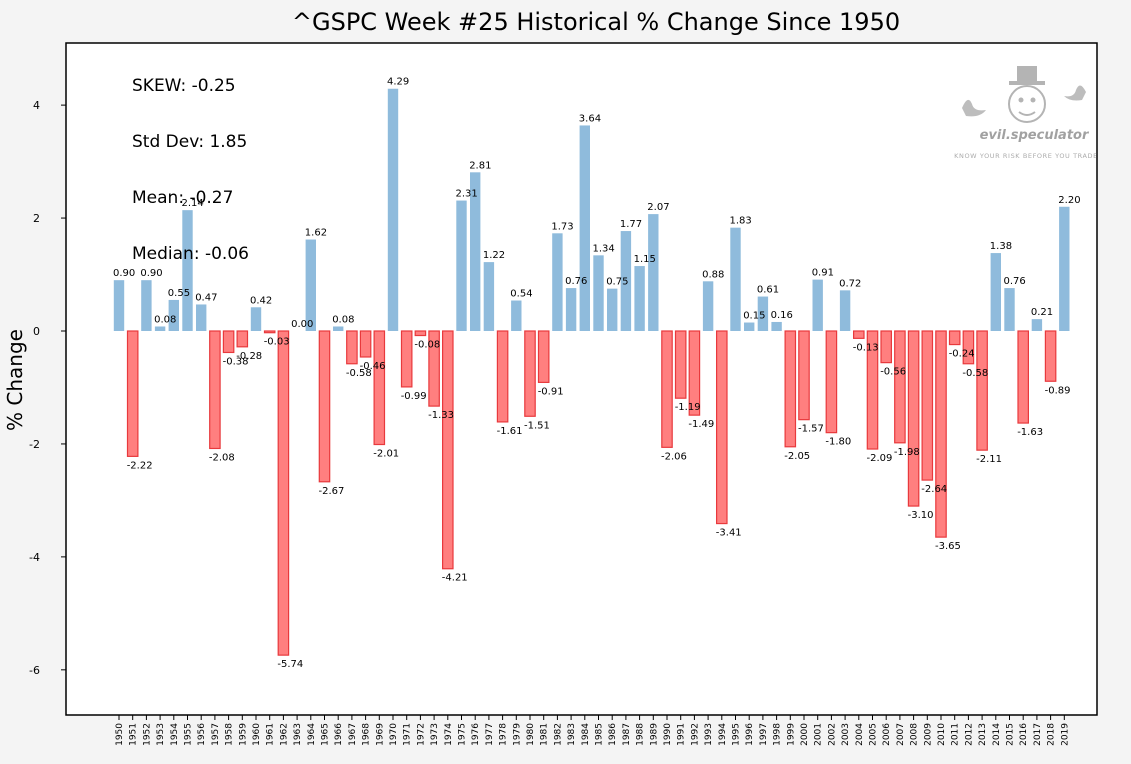 The width and height of the screenshot is (1131, 764). I want to click on x-tick-label: 1957, so click(216, 734).